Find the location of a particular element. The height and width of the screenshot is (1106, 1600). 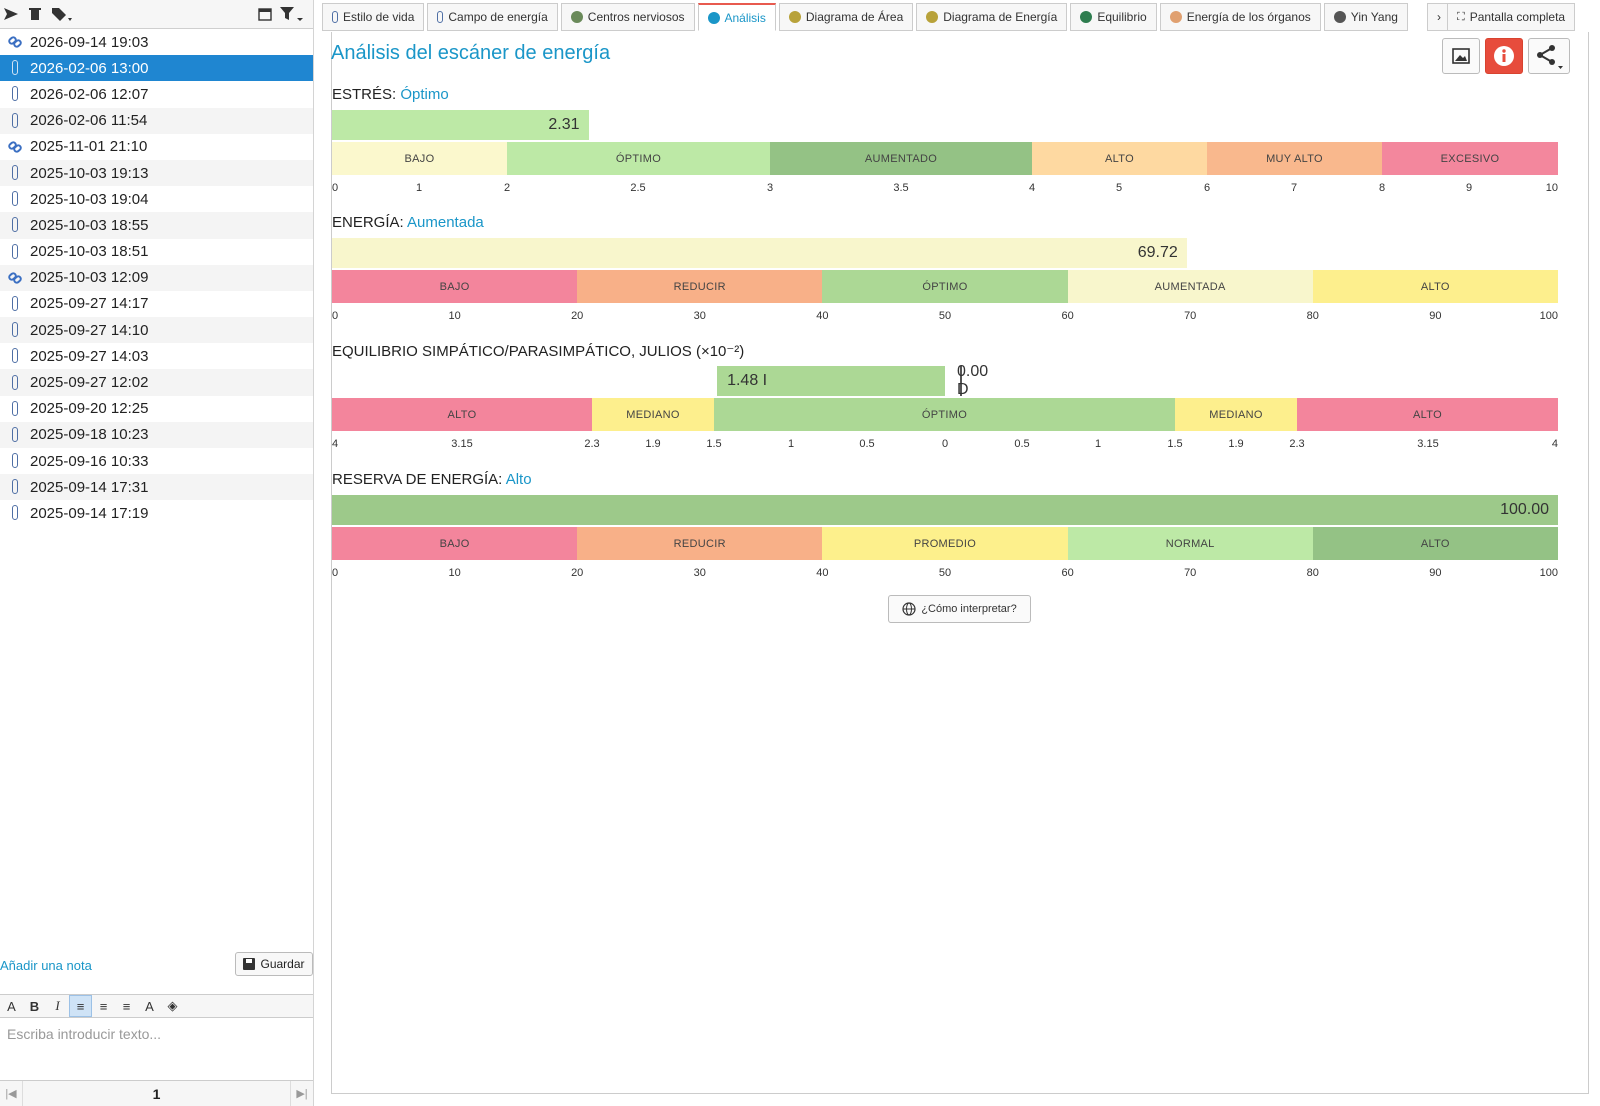

energy-header: ENERGÍA: Aumentada is located at coordinates (960, 224).